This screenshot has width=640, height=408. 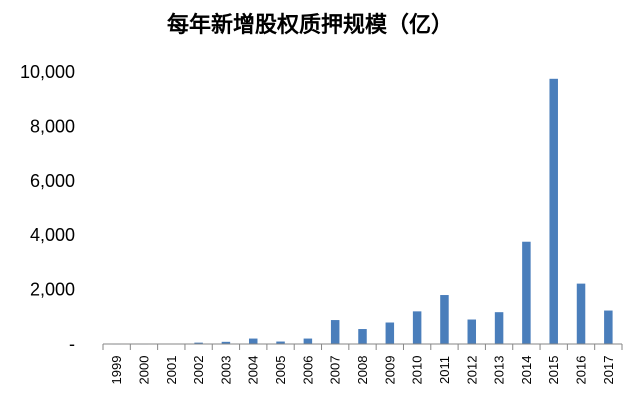 What do you see at coordinates (171, 370) in the screenshot?
I see `x-tick-label: 2001` at bounding box center [171, 370].